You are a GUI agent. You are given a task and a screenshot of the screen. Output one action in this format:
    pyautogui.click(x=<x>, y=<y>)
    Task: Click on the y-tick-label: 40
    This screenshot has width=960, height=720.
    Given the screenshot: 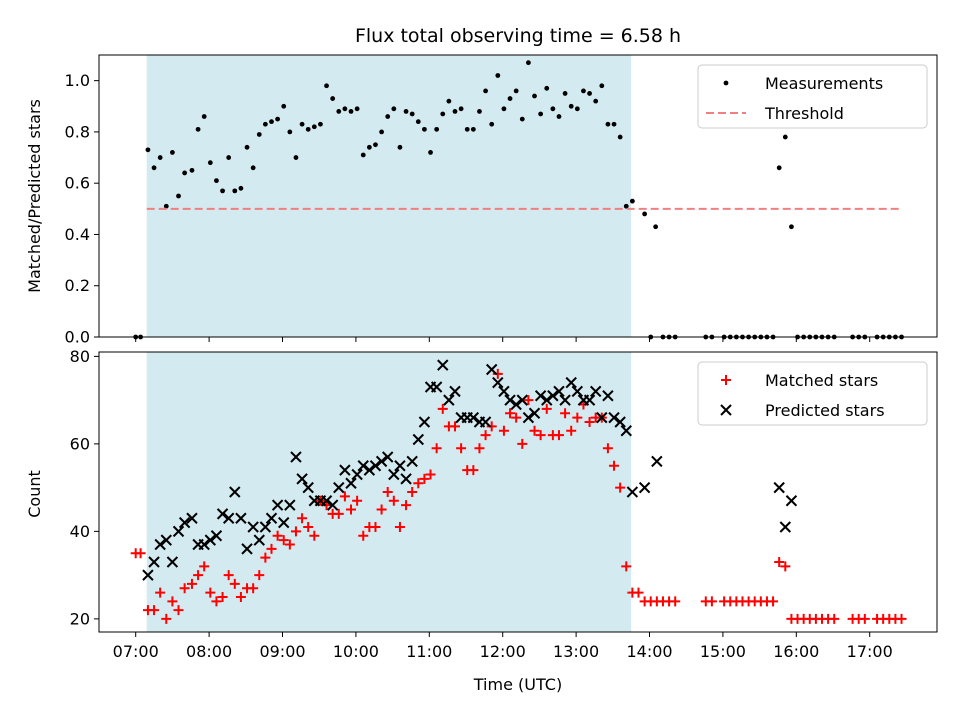 What is the action you would take?
    pyautogui.click(x=80, y=531)
    